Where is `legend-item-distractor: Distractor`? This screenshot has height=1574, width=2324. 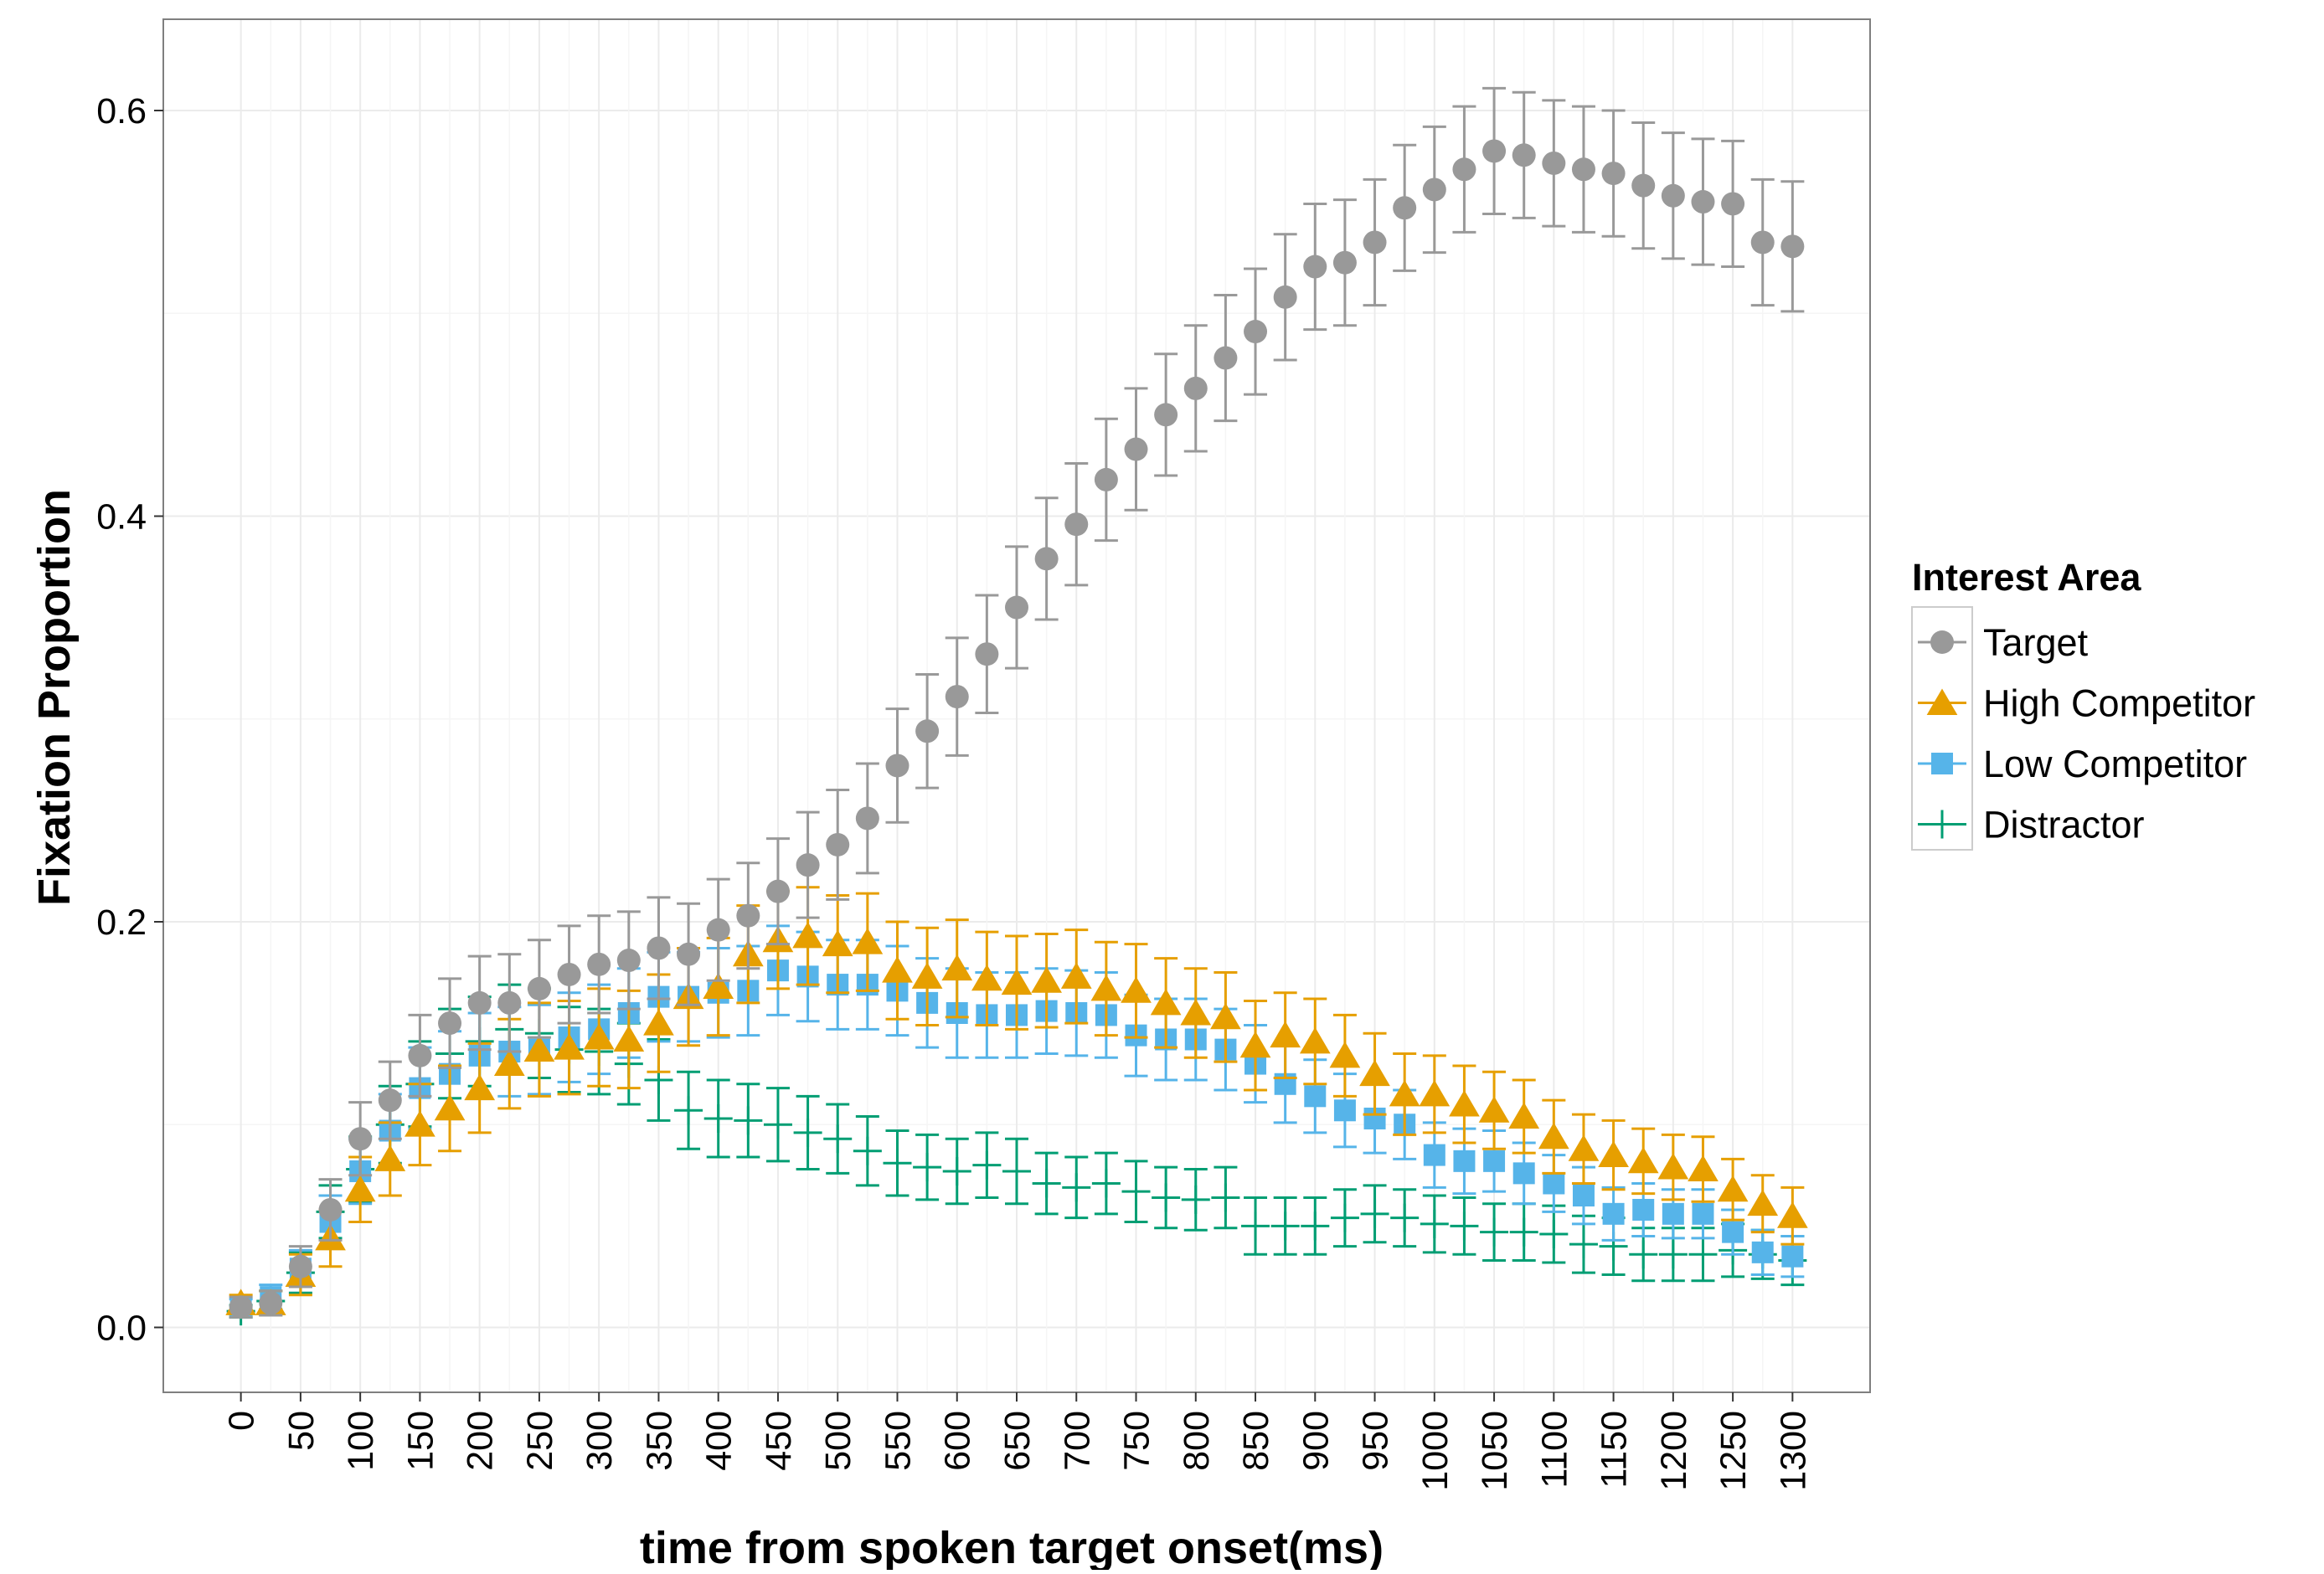 legend-item-distractor: Distractor is located at coordinates (2031, 825).